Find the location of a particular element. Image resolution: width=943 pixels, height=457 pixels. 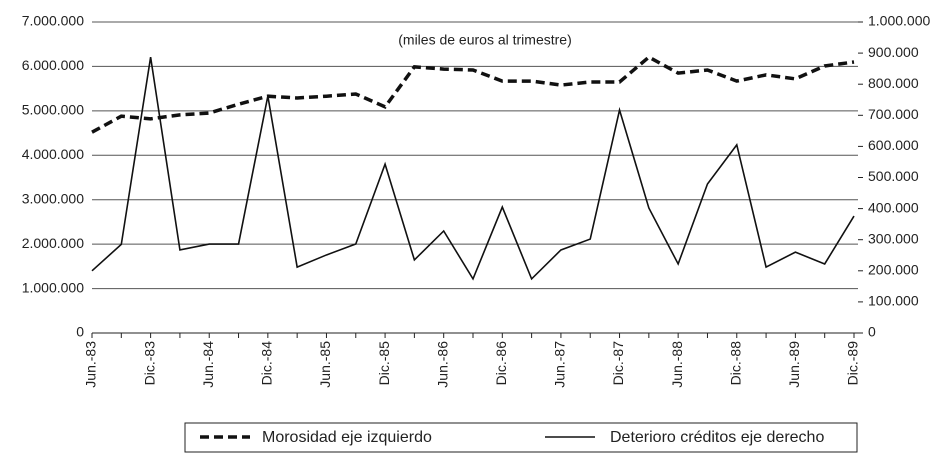

y-tick-label: 7.000.000 is located at coordinates (53, 21).